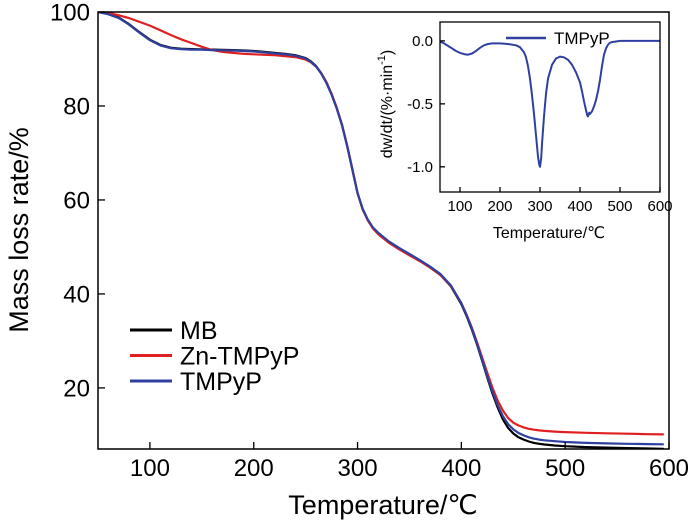 This screenshot has height=528, width=700. What do you see at coordinates (19, 230) in the screenshot?
I see `main-y-axis-label: Mass loss rate/%` at bounding box center [19, 230].